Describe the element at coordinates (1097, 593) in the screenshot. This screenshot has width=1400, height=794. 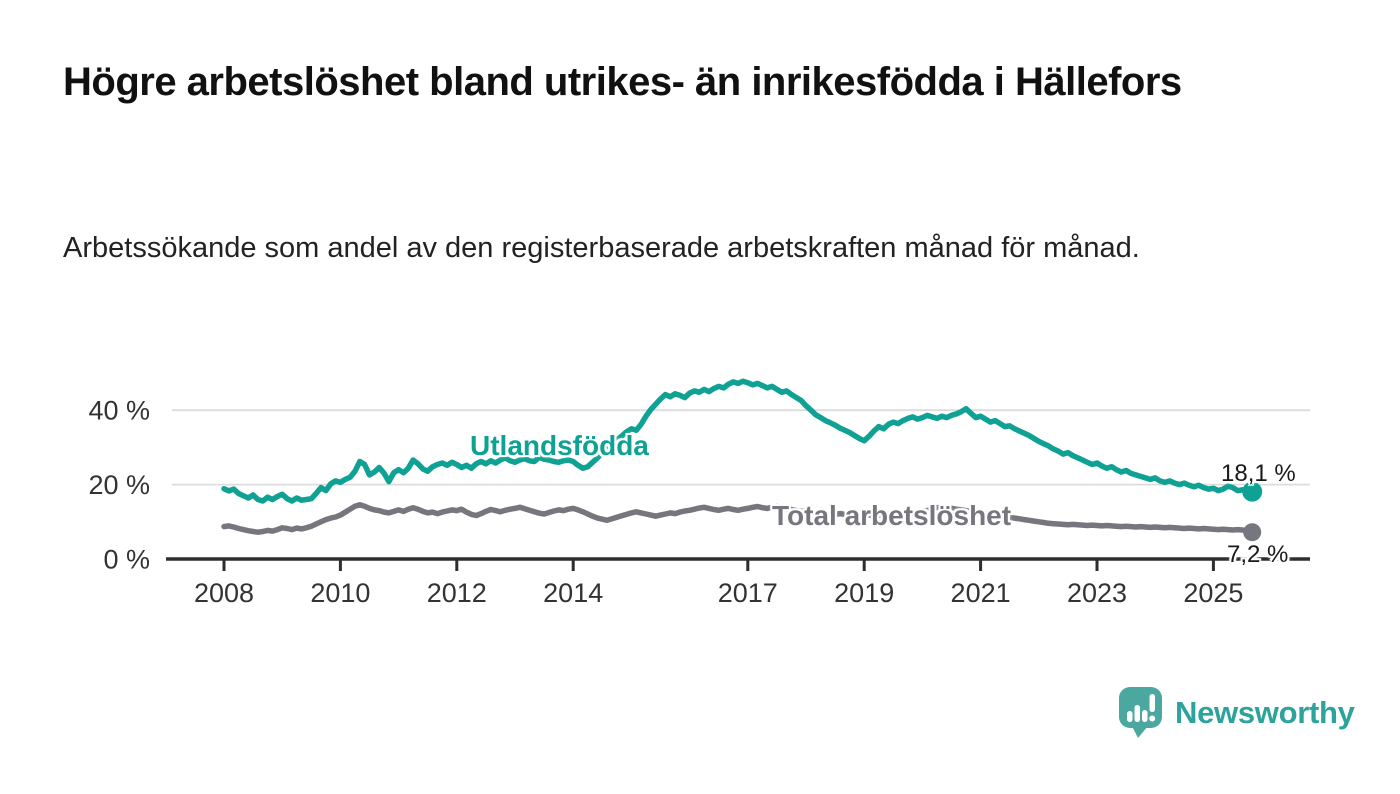
I see `x-axis-tick-label: 2023` at that location.